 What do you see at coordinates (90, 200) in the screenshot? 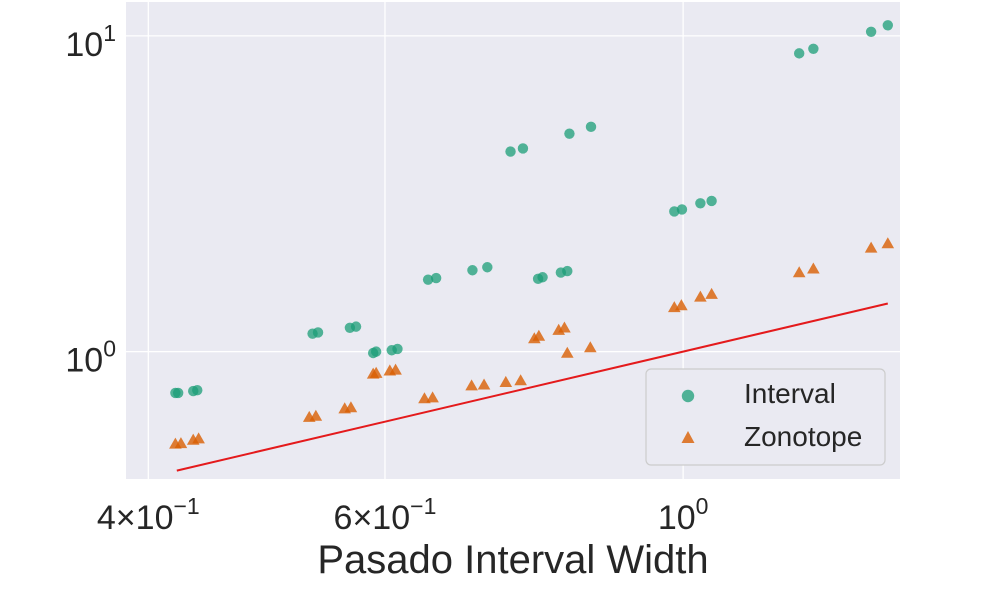
I see `y-tick-labels: 10⁰ 10¹` at bounding box center [90, 200].